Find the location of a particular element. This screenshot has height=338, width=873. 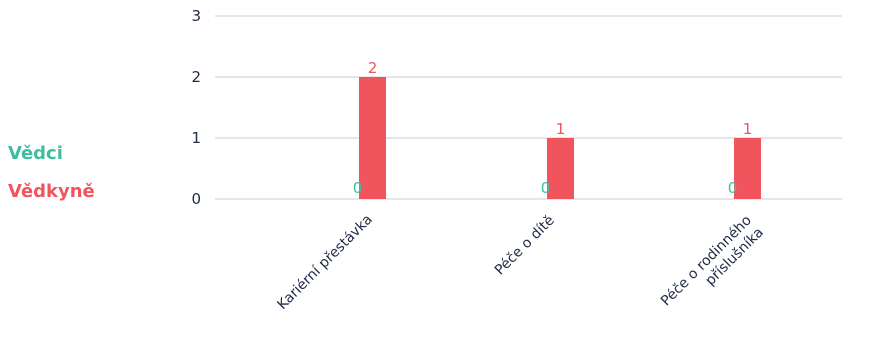

legend: Vědci Vědkyně is located at coordinates (51, 172).